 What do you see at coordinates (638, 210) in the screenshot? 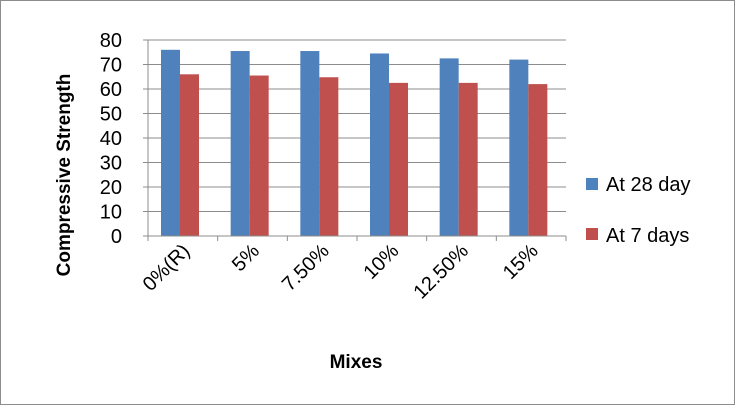
I see `legend: At 28 day At 7 days` at bounding box center [638, 210].